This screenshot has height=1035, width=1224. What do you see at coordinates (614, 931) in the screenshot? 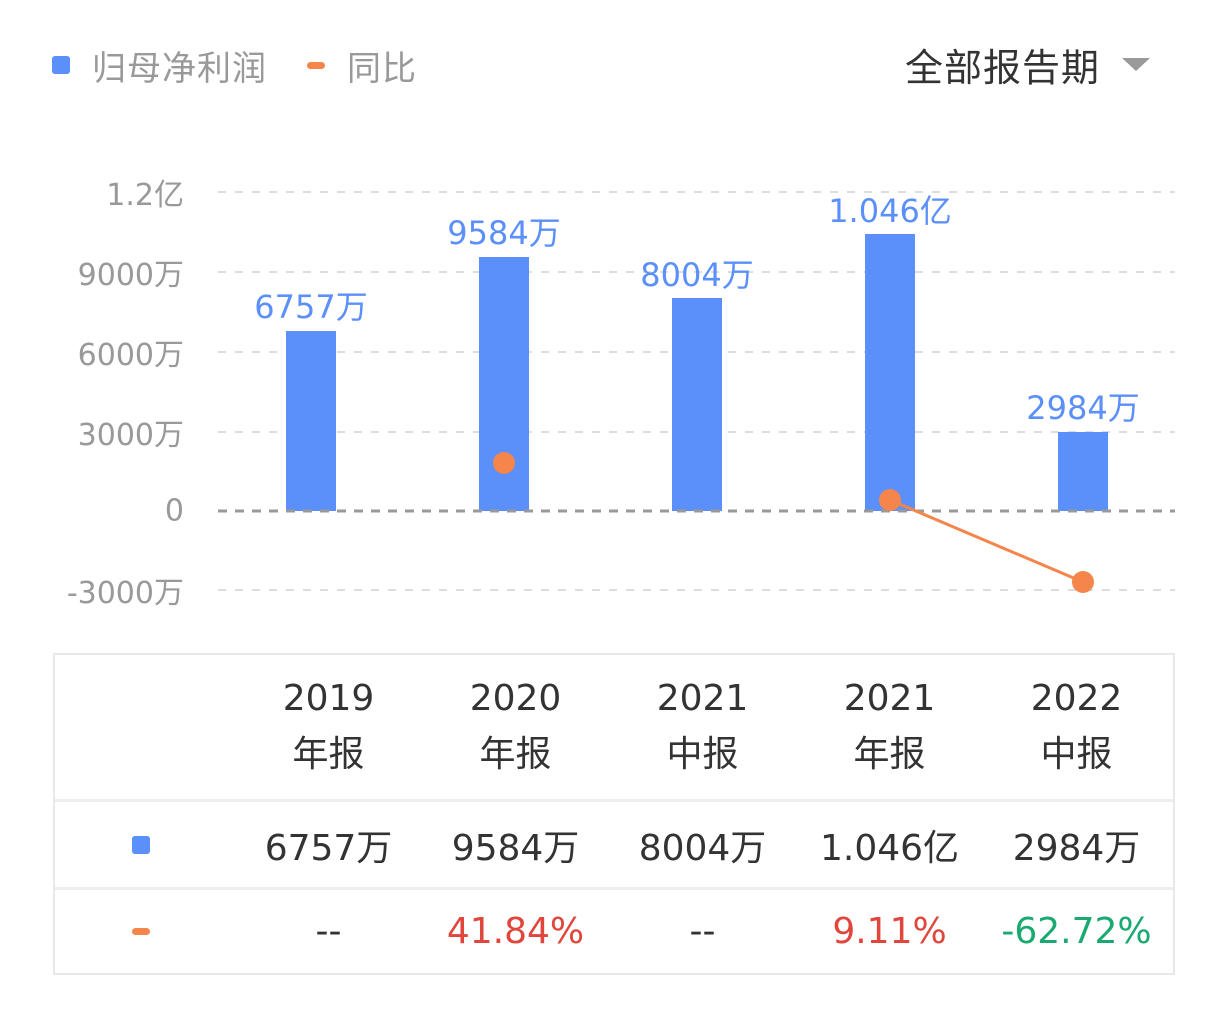
I see `table-row-yoy: -- 41.84% -- 9.11% -62.72%` at bounding box center [614, 931].